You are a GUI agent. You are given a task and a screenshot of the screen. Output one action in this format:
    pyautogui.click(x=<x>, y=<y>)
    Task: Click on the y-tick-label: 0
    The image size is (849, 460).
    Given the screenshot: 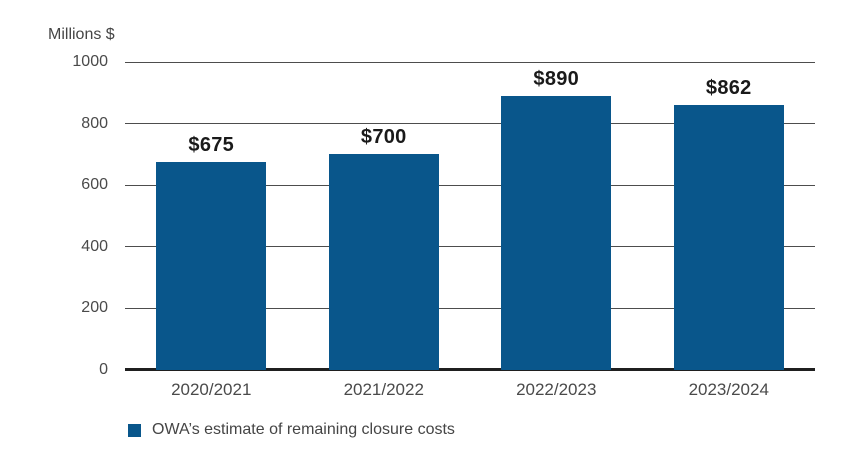 What is the action you would take?
    pyautogui.click(x=103, y=369)
    